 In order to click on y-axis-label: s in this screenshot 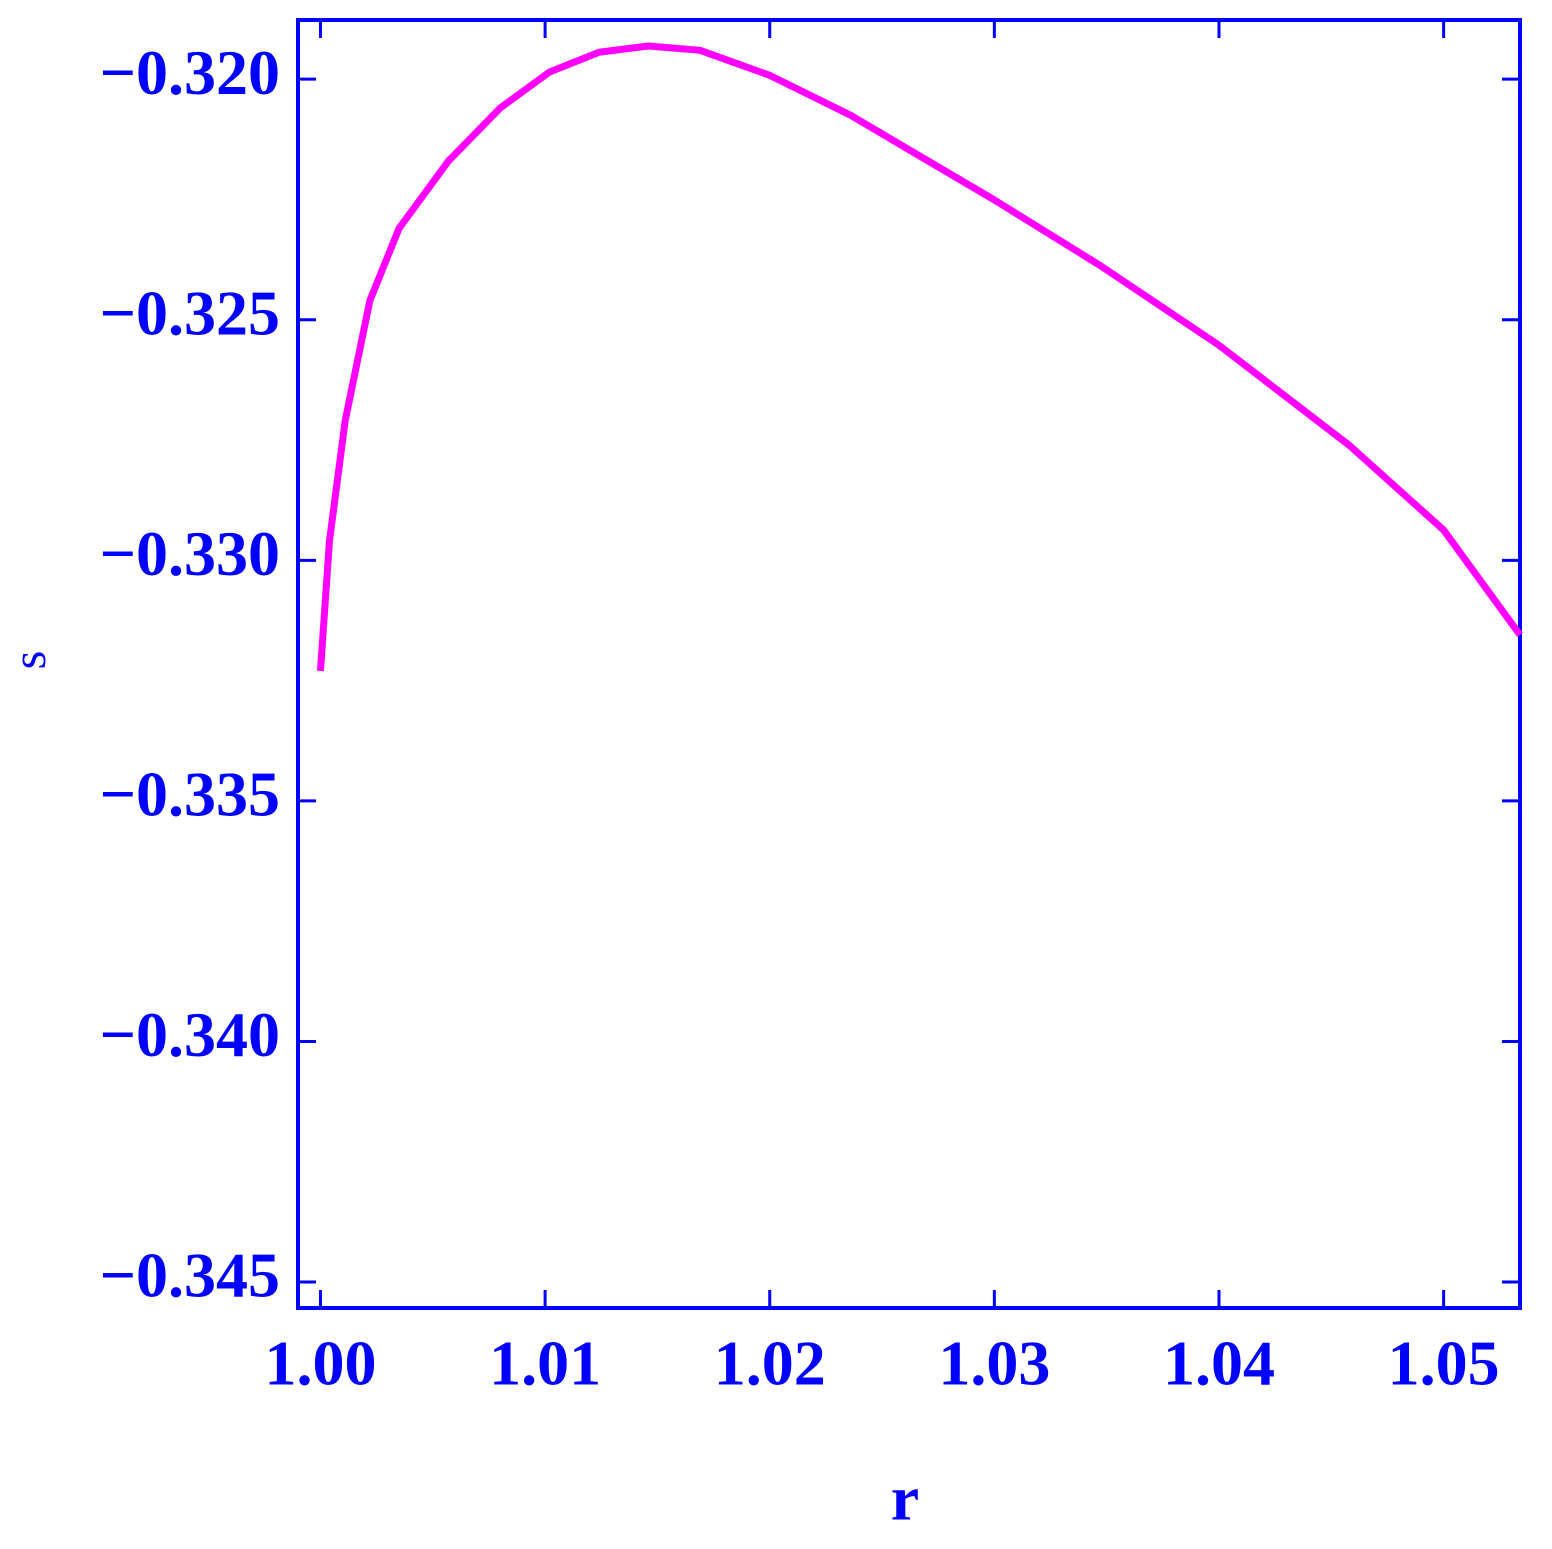, I will do `click(29, 660)`.